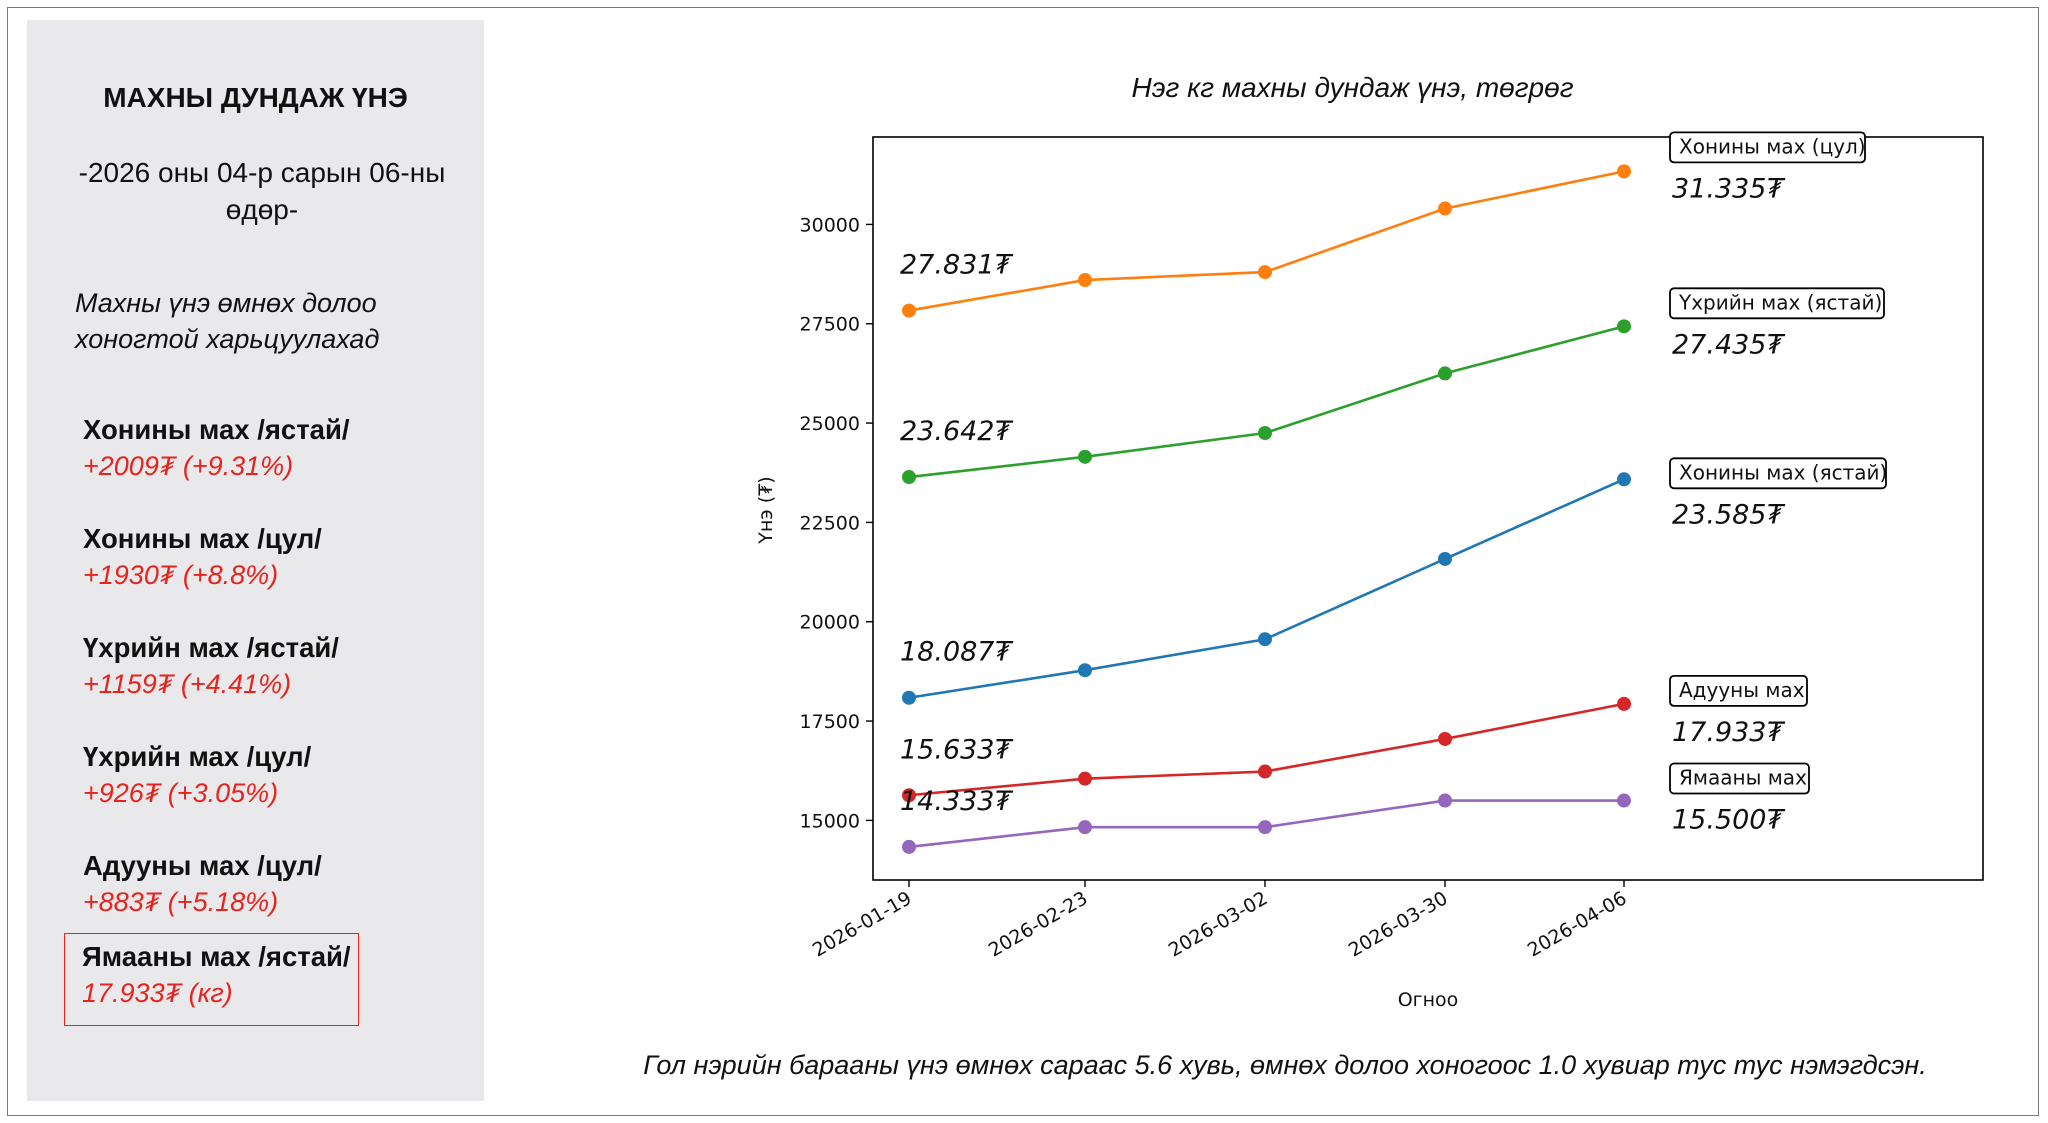  Describe the element at coordinates (216, 429) in the screenshot. I see `sidebar-item-name: Хонины мах /ястай/` at that location.